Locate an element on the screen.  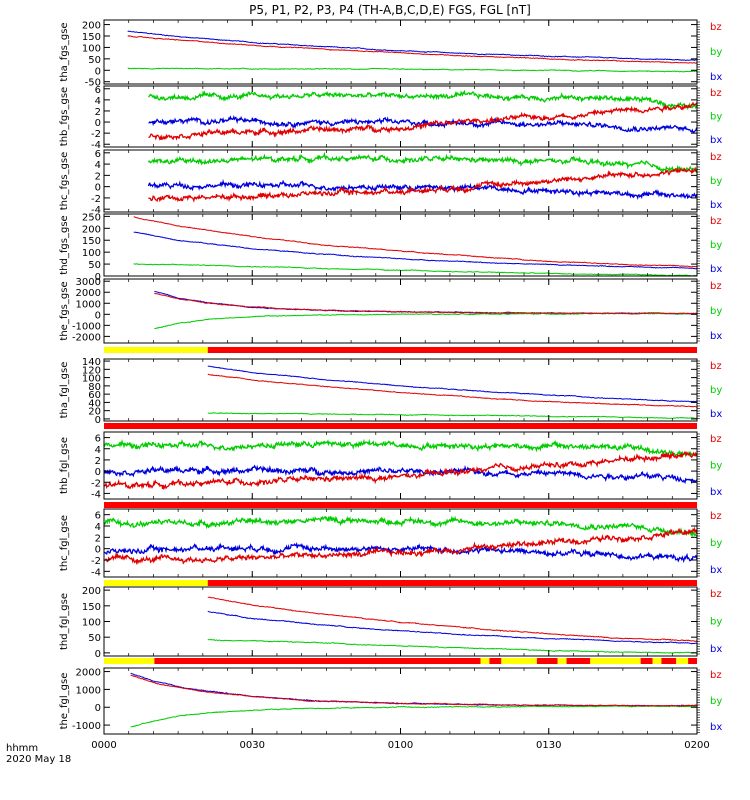
y-tick-label: 2000 is located at coordinates (88, 293).